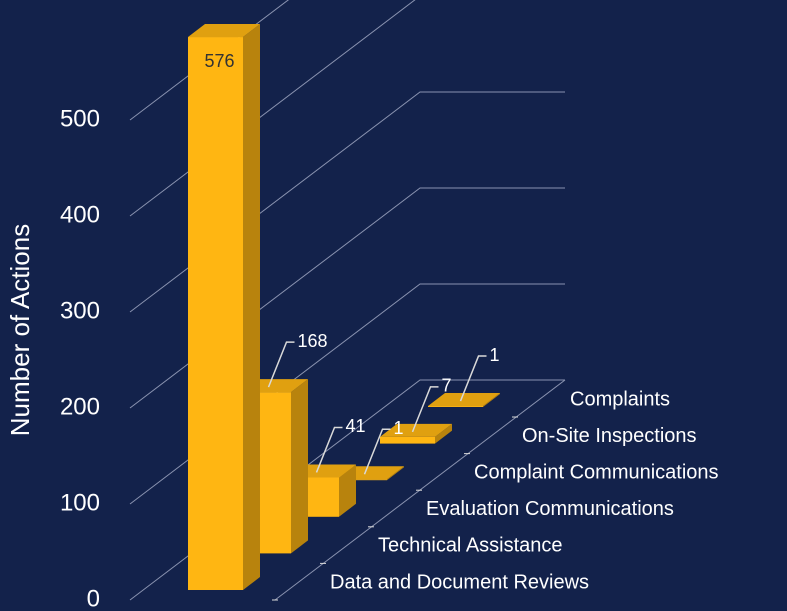  What do you see at coordinates (80, 118) in the screenshot?
I see `y-tick-label: 500` at bounding box center [80, 118].